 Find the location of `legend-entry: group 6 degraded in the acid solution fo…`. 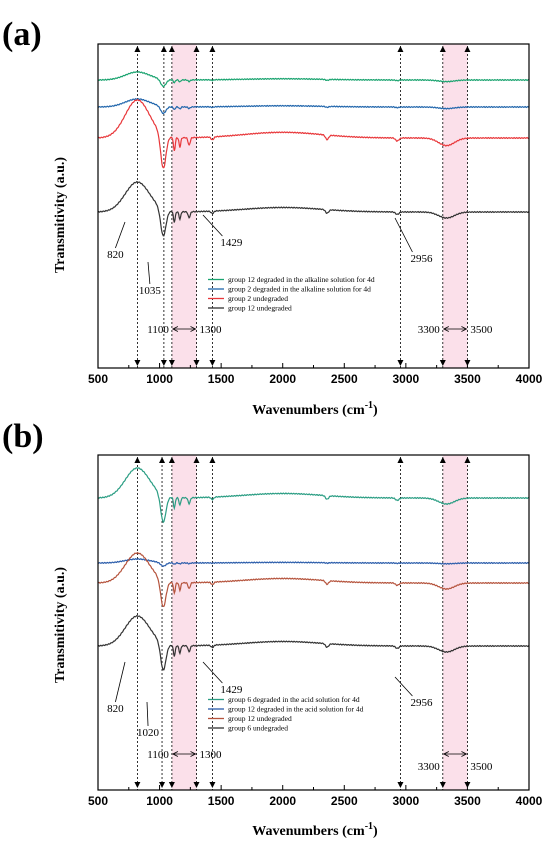

legend-entry: group 6 degraded in the acid solution fo… is located at coordinates (294, 699).